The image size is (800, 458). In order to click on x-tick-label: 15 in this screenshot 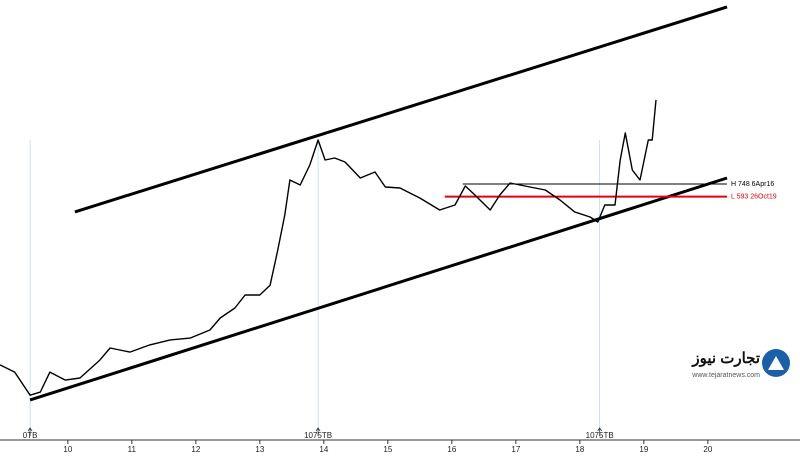, I will do `click(387, 449)`.